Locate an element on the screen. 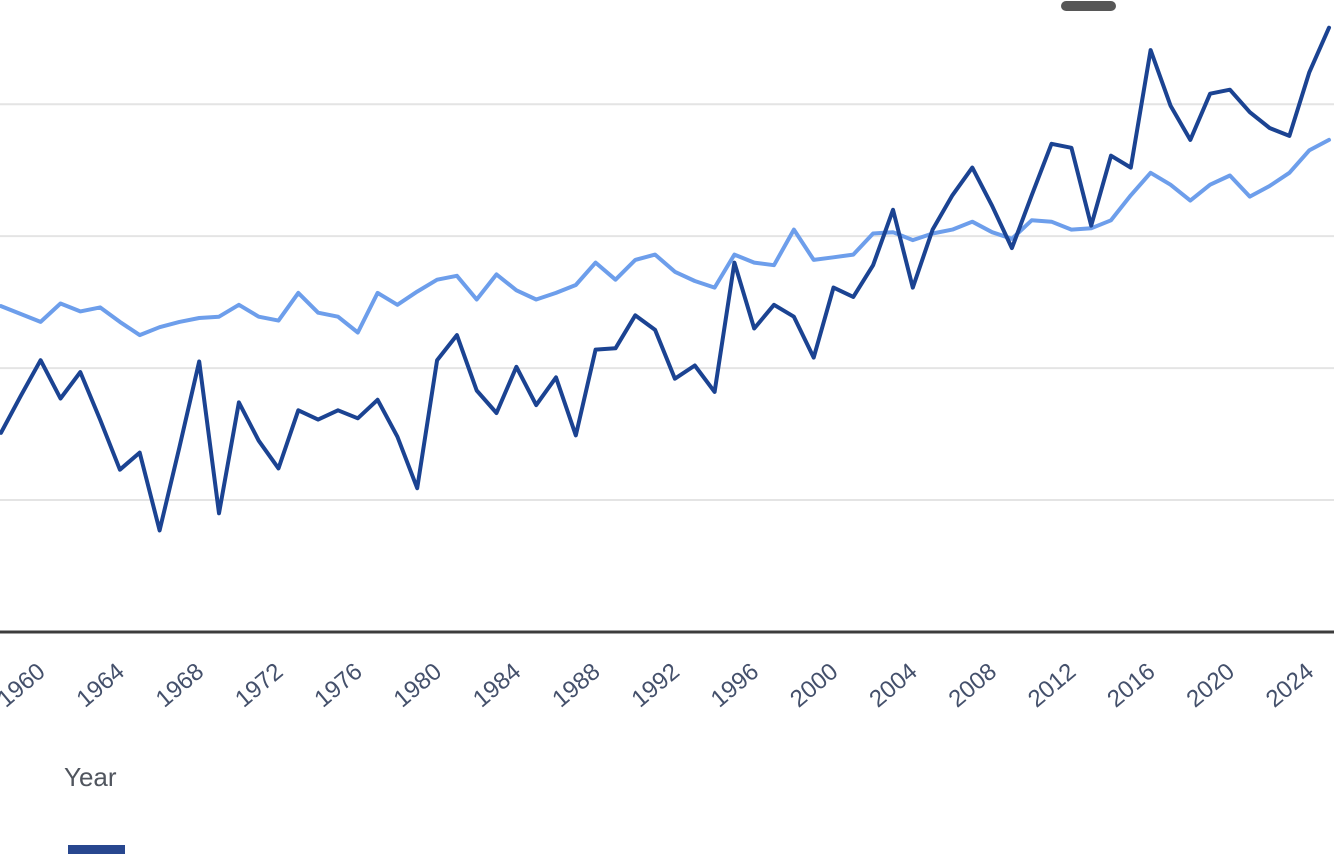  x-tick-label: 2000 is located at coordinates (814, 685).